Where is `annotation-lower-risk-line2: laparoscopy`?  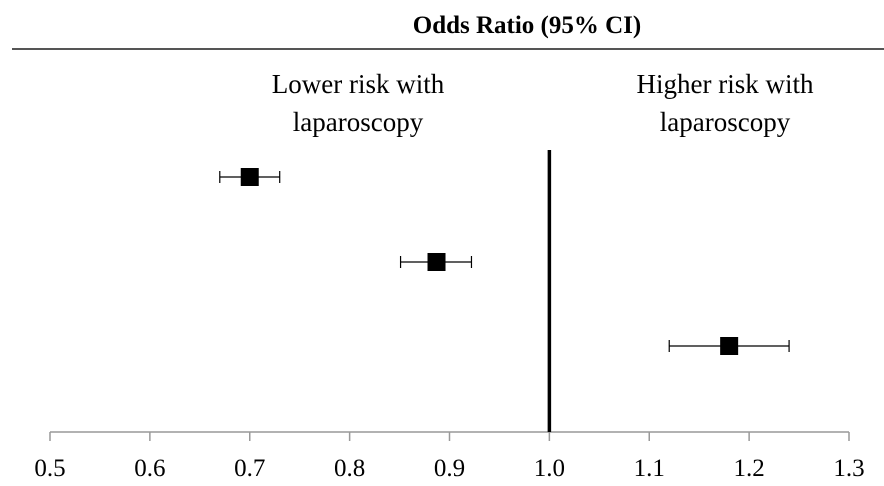 annotation-lower-risk-line2: laparoscopy is located at coordinates (358, 122).